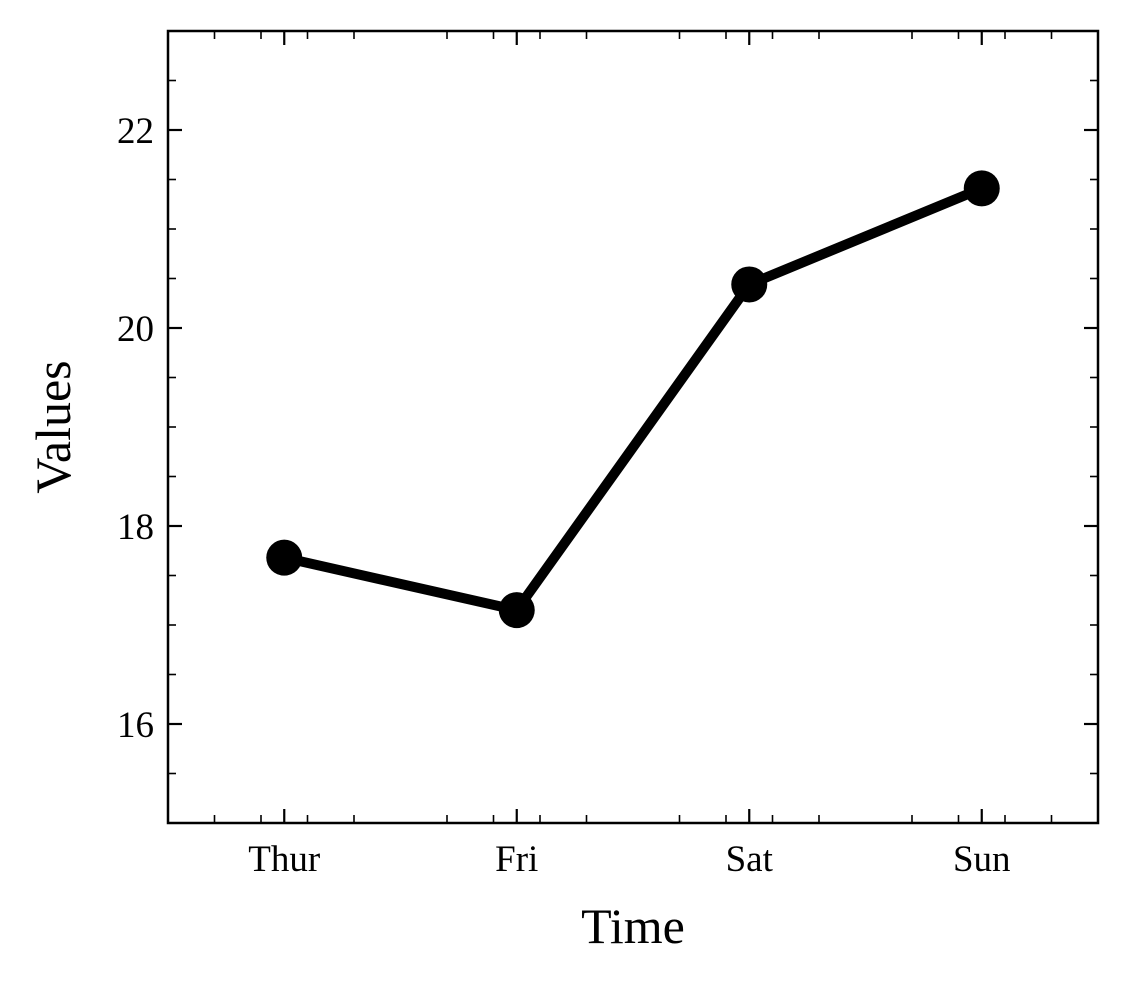 The height and width of the screenshot is (987, 1128). Describe the element at coordinates (135, 527) in the screenshot. I see `y-tick-label: 18` at that location.